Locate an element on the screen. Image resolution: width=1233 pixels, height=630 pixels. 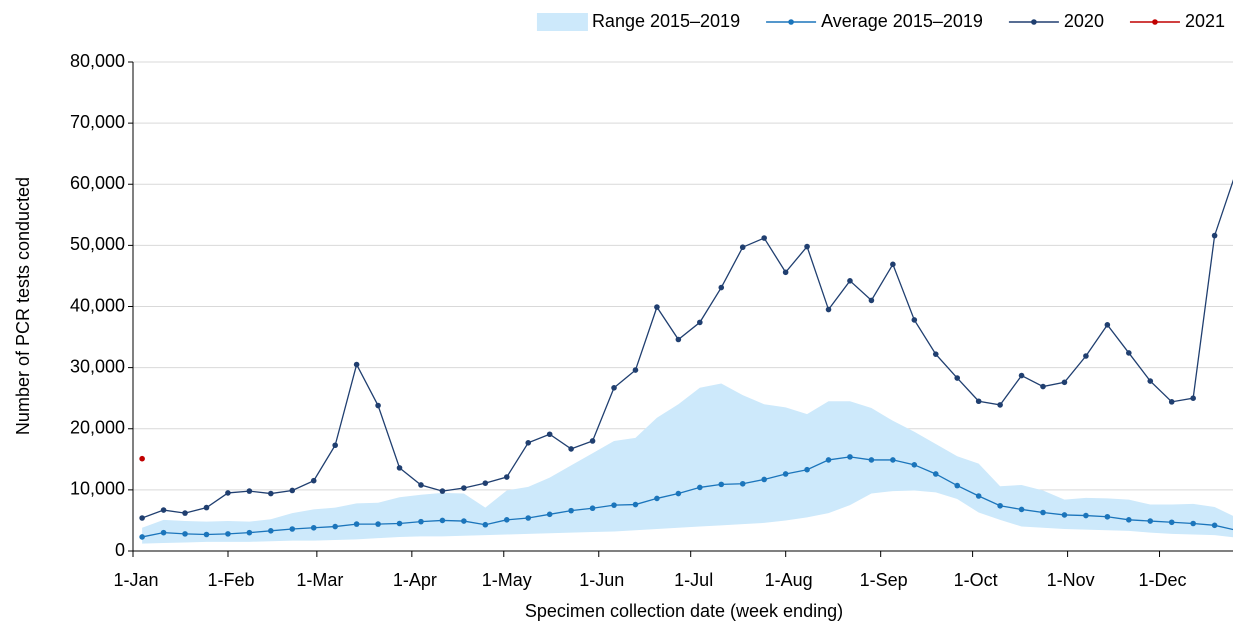
y-tick-label: 80,000 is located at coordinates (97, 61).